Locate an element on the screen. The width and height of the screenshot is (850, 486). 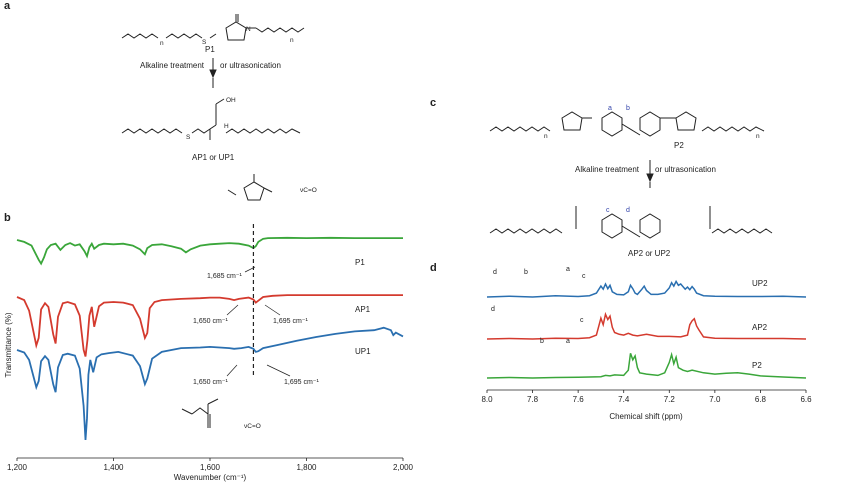
scheme-c-condition-1: Alkaline treatment is located at coordinates (607, 169).